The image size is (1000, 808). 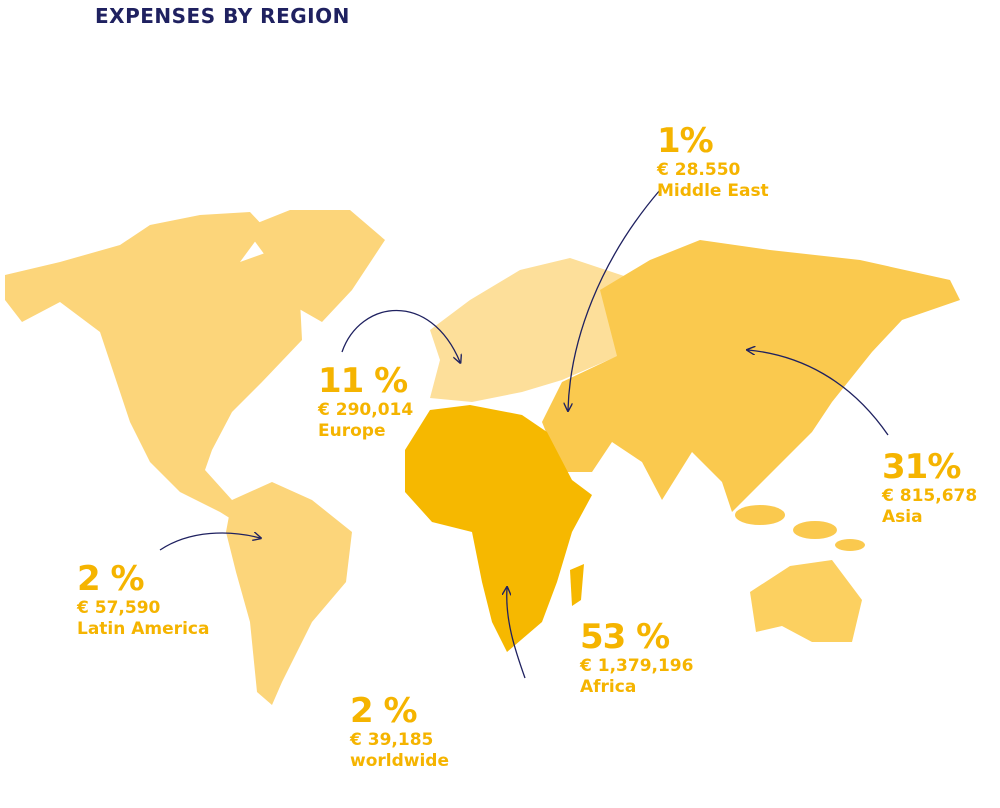 What do you see at coordinates (315, 266) in the screenshot?
I see `greenland` at bounding box center [315, 266].